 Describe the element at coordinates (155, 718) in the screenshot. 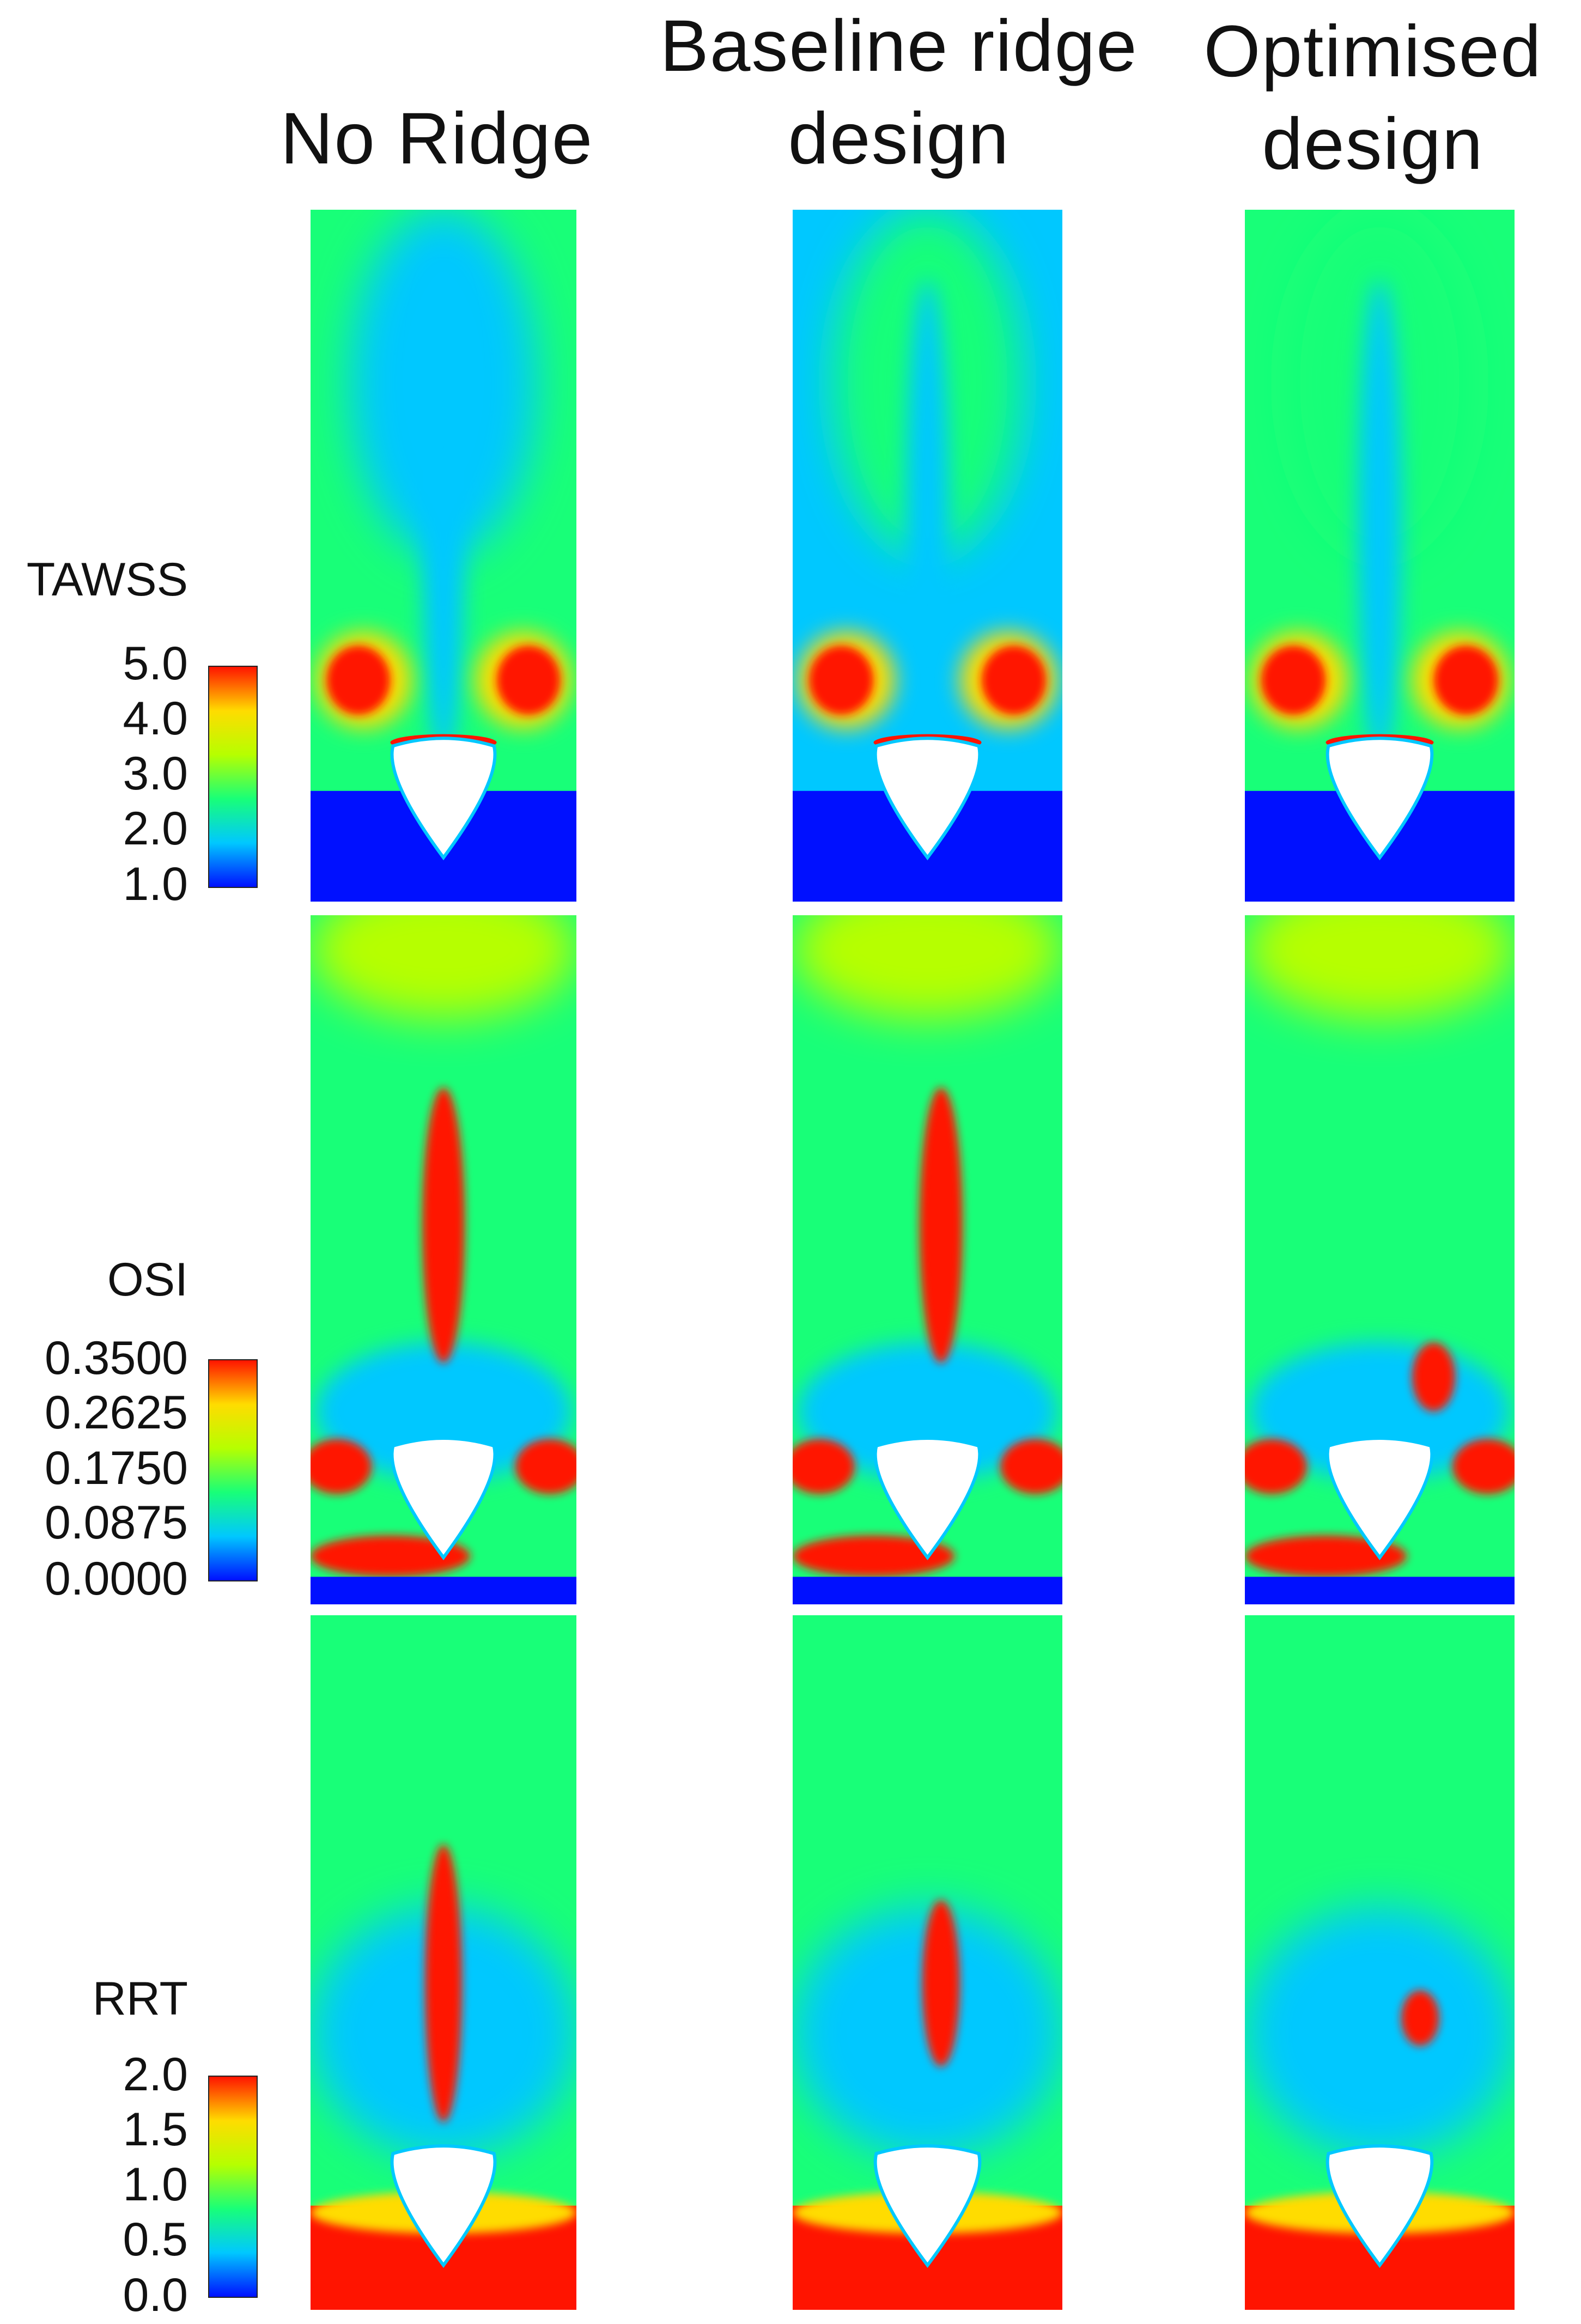

I see `tick-label: 4.0` at that location.